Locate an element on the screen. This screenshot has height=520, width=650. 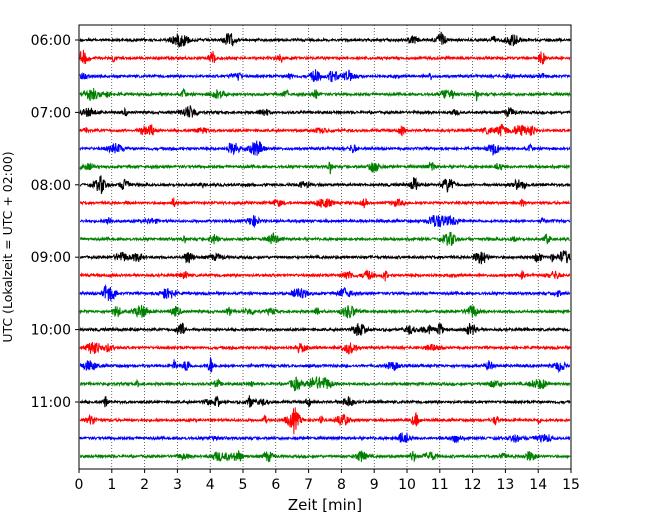
y-axis-label: UTC (Lokalzeit = UTC + 02:00) is located at coordinates (7, 246).